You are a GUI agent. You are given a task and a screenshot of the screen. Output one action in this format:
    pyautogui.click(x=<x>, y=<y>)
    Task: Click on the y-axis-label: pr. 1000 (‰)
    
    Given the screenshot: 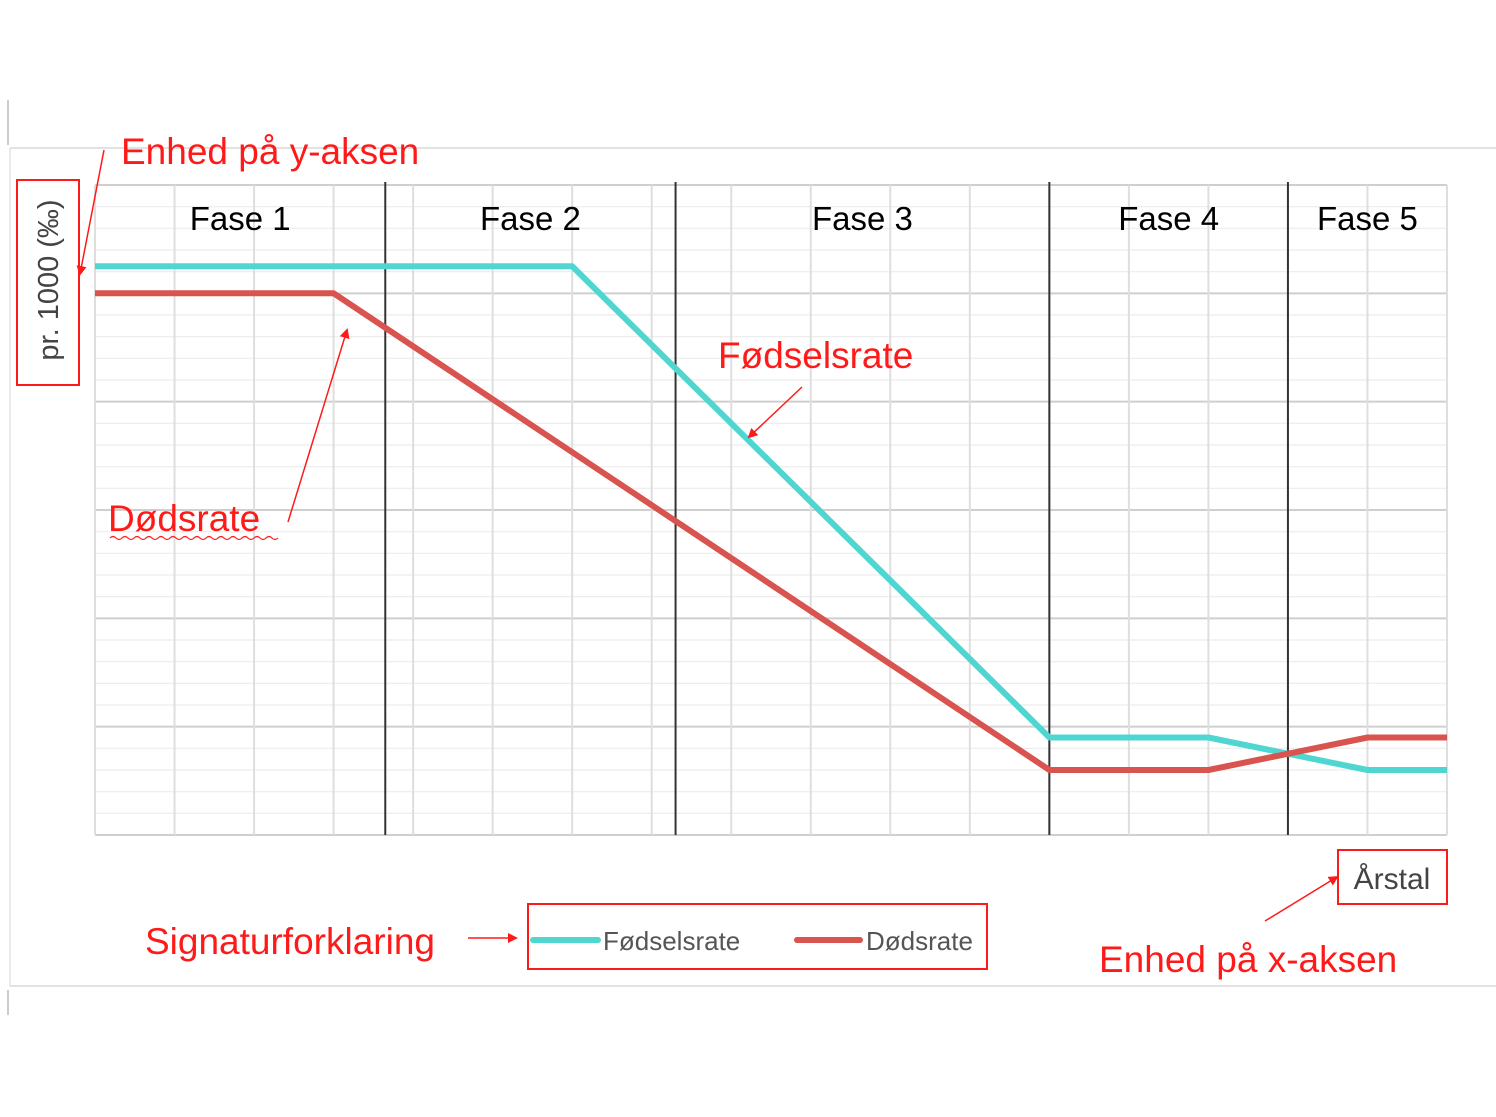 What is the action you would take?
    pyautogui.click(x=49, y=279)
    